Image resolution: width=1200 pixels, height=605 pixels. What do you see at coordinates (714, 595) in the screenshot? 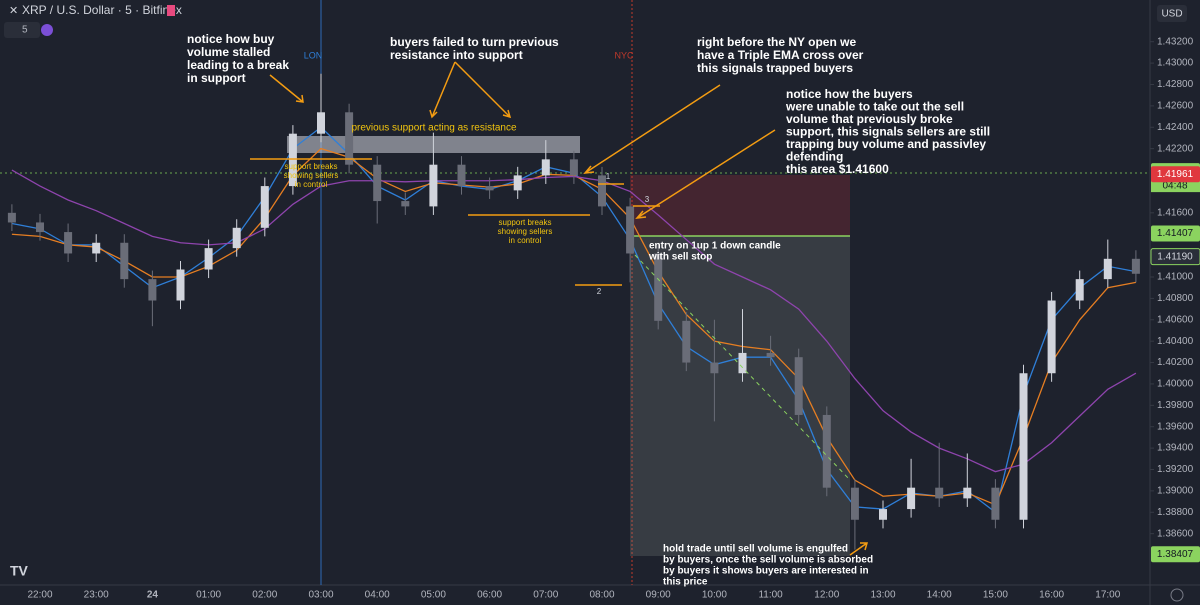
I see `x-tick-label: 10:00` at bounding box center [714, 595].